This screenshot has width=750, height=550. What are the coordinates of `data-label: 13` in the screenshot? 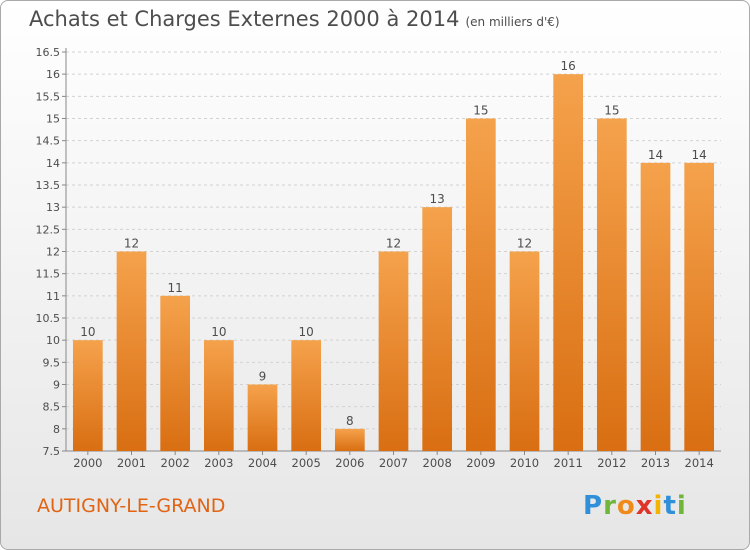 It's located at (437, 199).